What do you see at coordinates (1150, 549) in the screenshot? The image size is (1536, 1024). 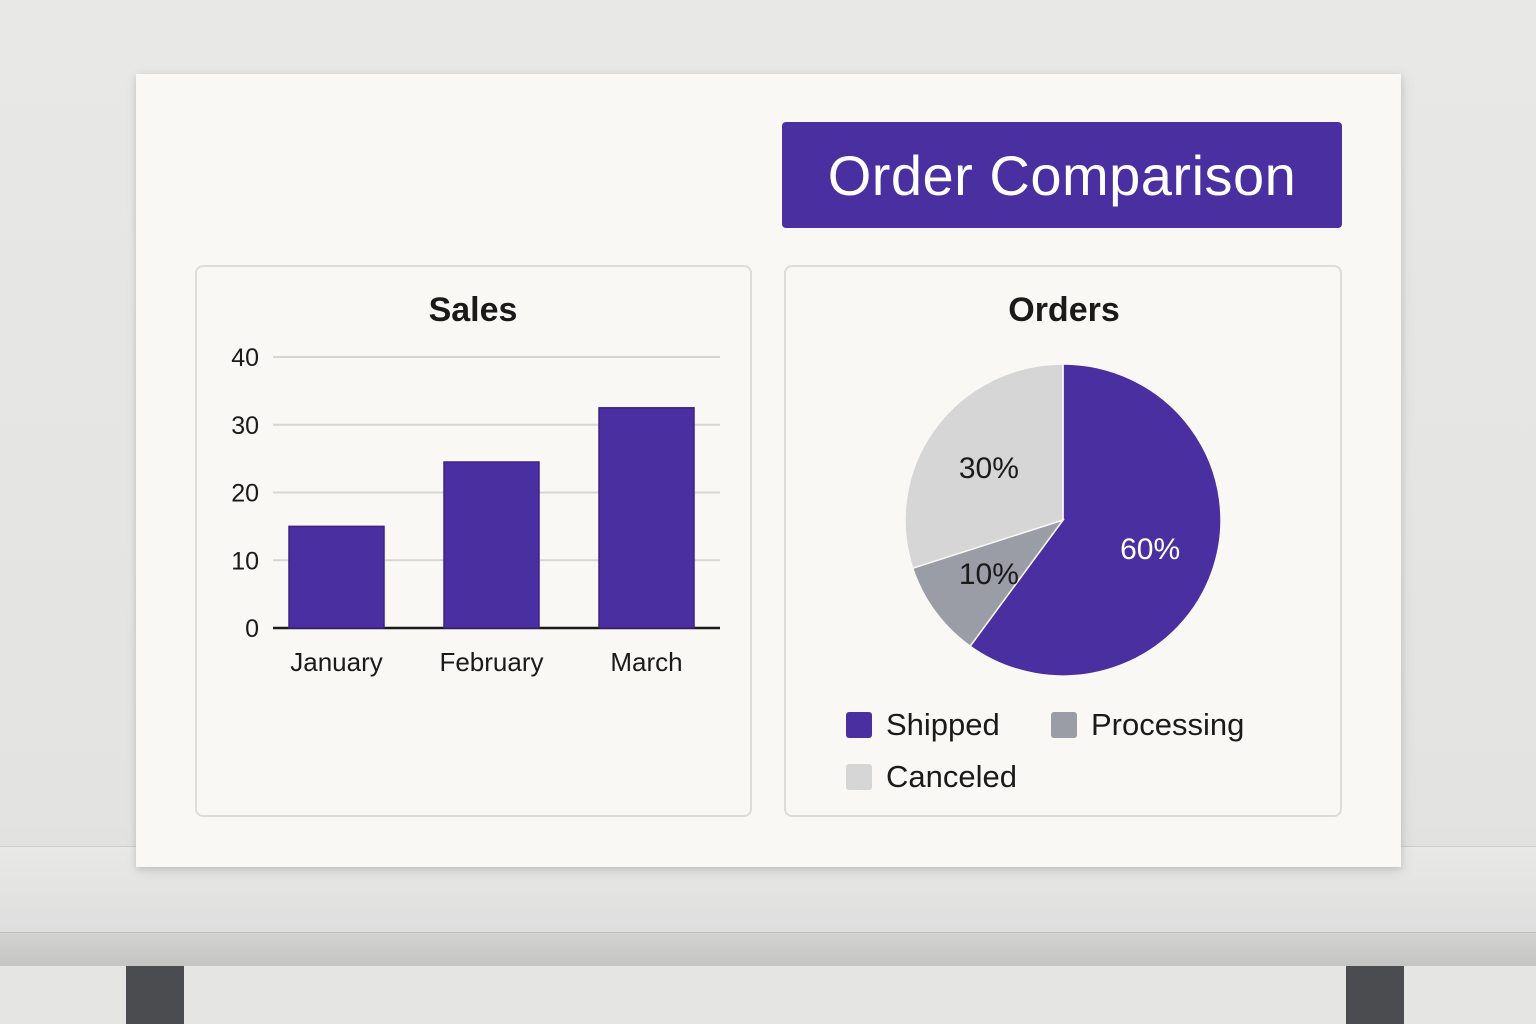 I see `pie-label-shipped: 60%` at bounding box center [1150, 549].